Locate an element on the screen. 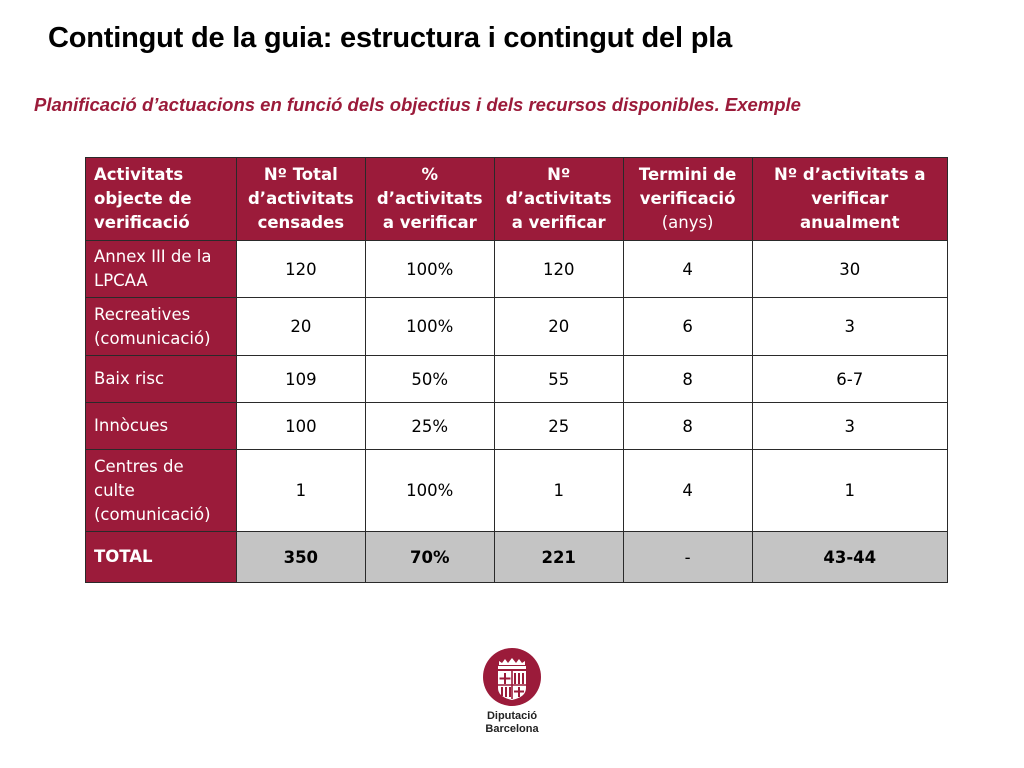 The width and height of the screenshot is (1024, 768). header-termini-label: Termini de verificació is located at coordinates (687, 186).